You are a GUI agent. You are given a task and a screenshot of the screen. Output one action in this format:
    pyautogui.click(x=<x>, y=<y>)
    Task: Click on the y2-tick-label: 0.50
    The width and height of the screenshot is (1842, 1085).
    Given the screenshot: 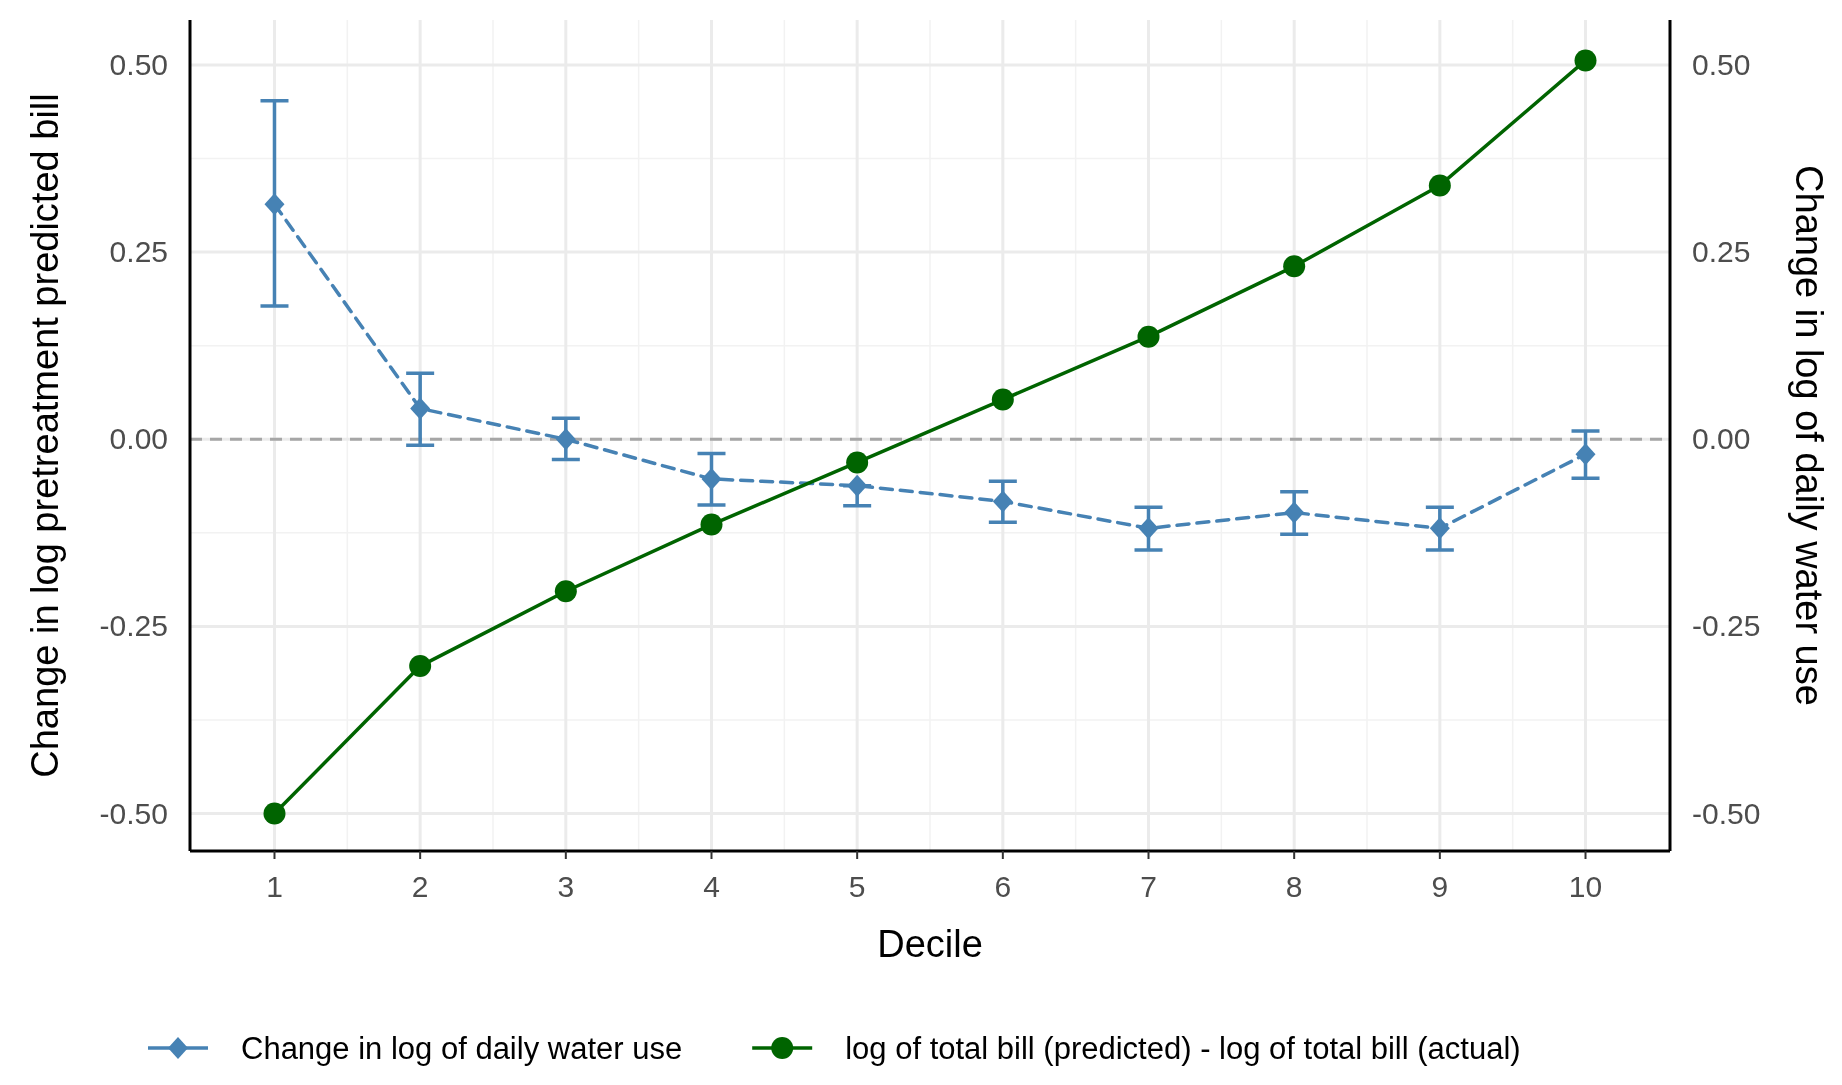 What is the action you would take?
    pyautogui.click(x=1721, y=64)
    